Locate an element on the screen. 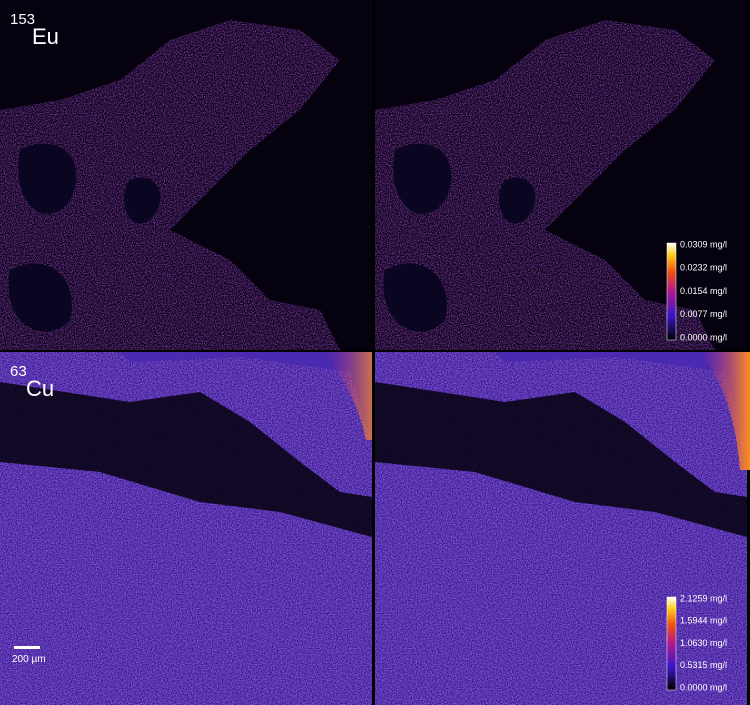  scale-bar is located at coordinates (27, 647).